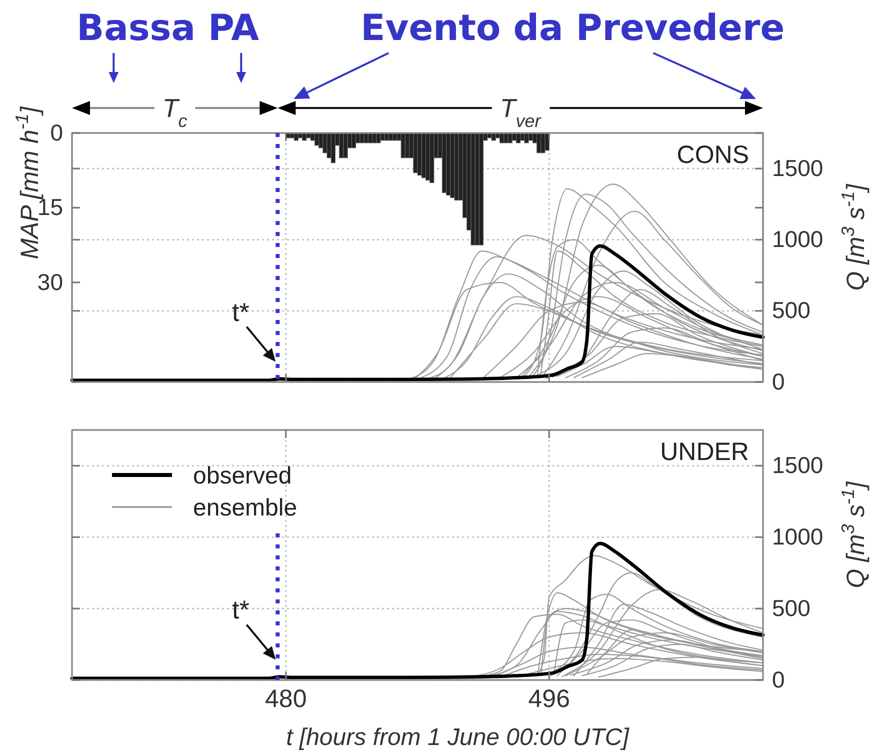 This screenshot has height=753, width=875. What do you see at coordinates (50, 281) in the screenshot?
I see `y2-tick-label: 30` at bounding box center [50, 281].